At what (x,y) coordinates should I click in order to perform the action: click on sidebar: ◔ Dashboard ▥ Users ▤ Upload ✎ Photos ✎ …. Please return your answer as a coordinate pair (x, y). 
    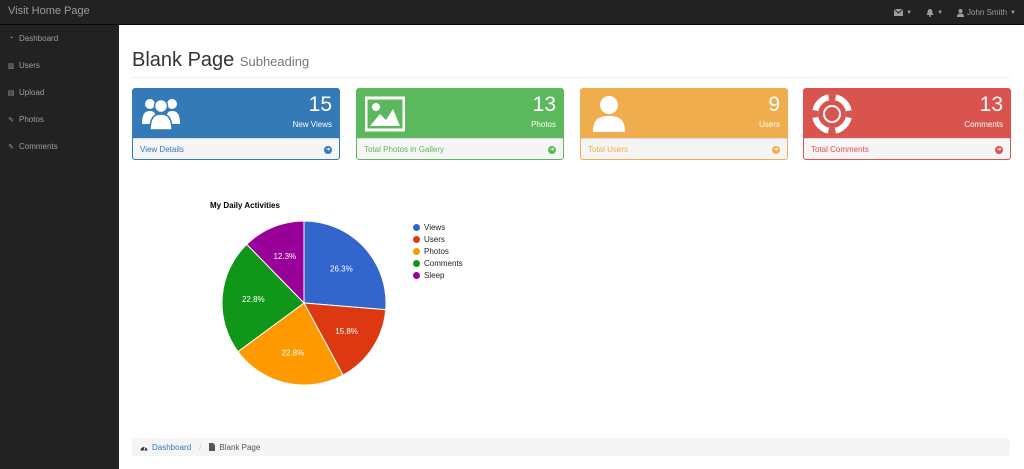
    Looking at the image, I should click on (59, 247).